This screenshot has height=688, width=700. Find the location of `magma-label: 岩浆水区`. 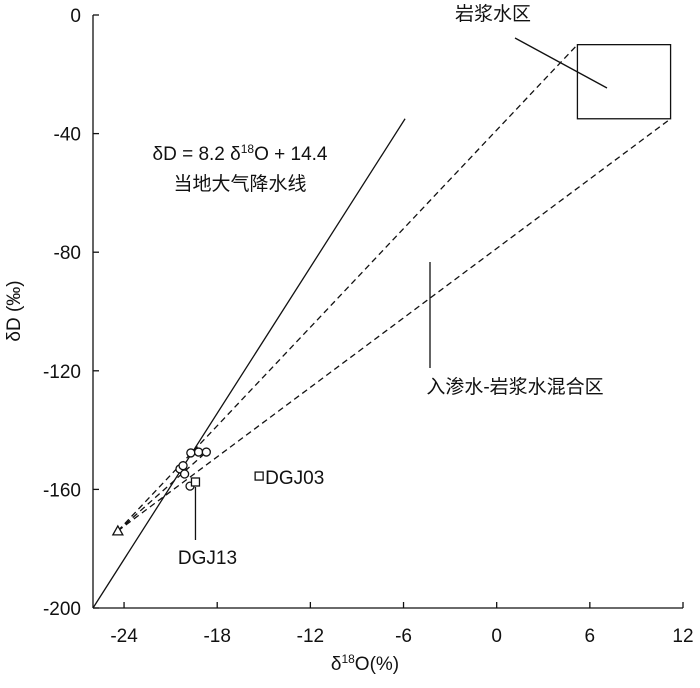

magma-label: 岩浆水区 is located at coordinates (493, 14).